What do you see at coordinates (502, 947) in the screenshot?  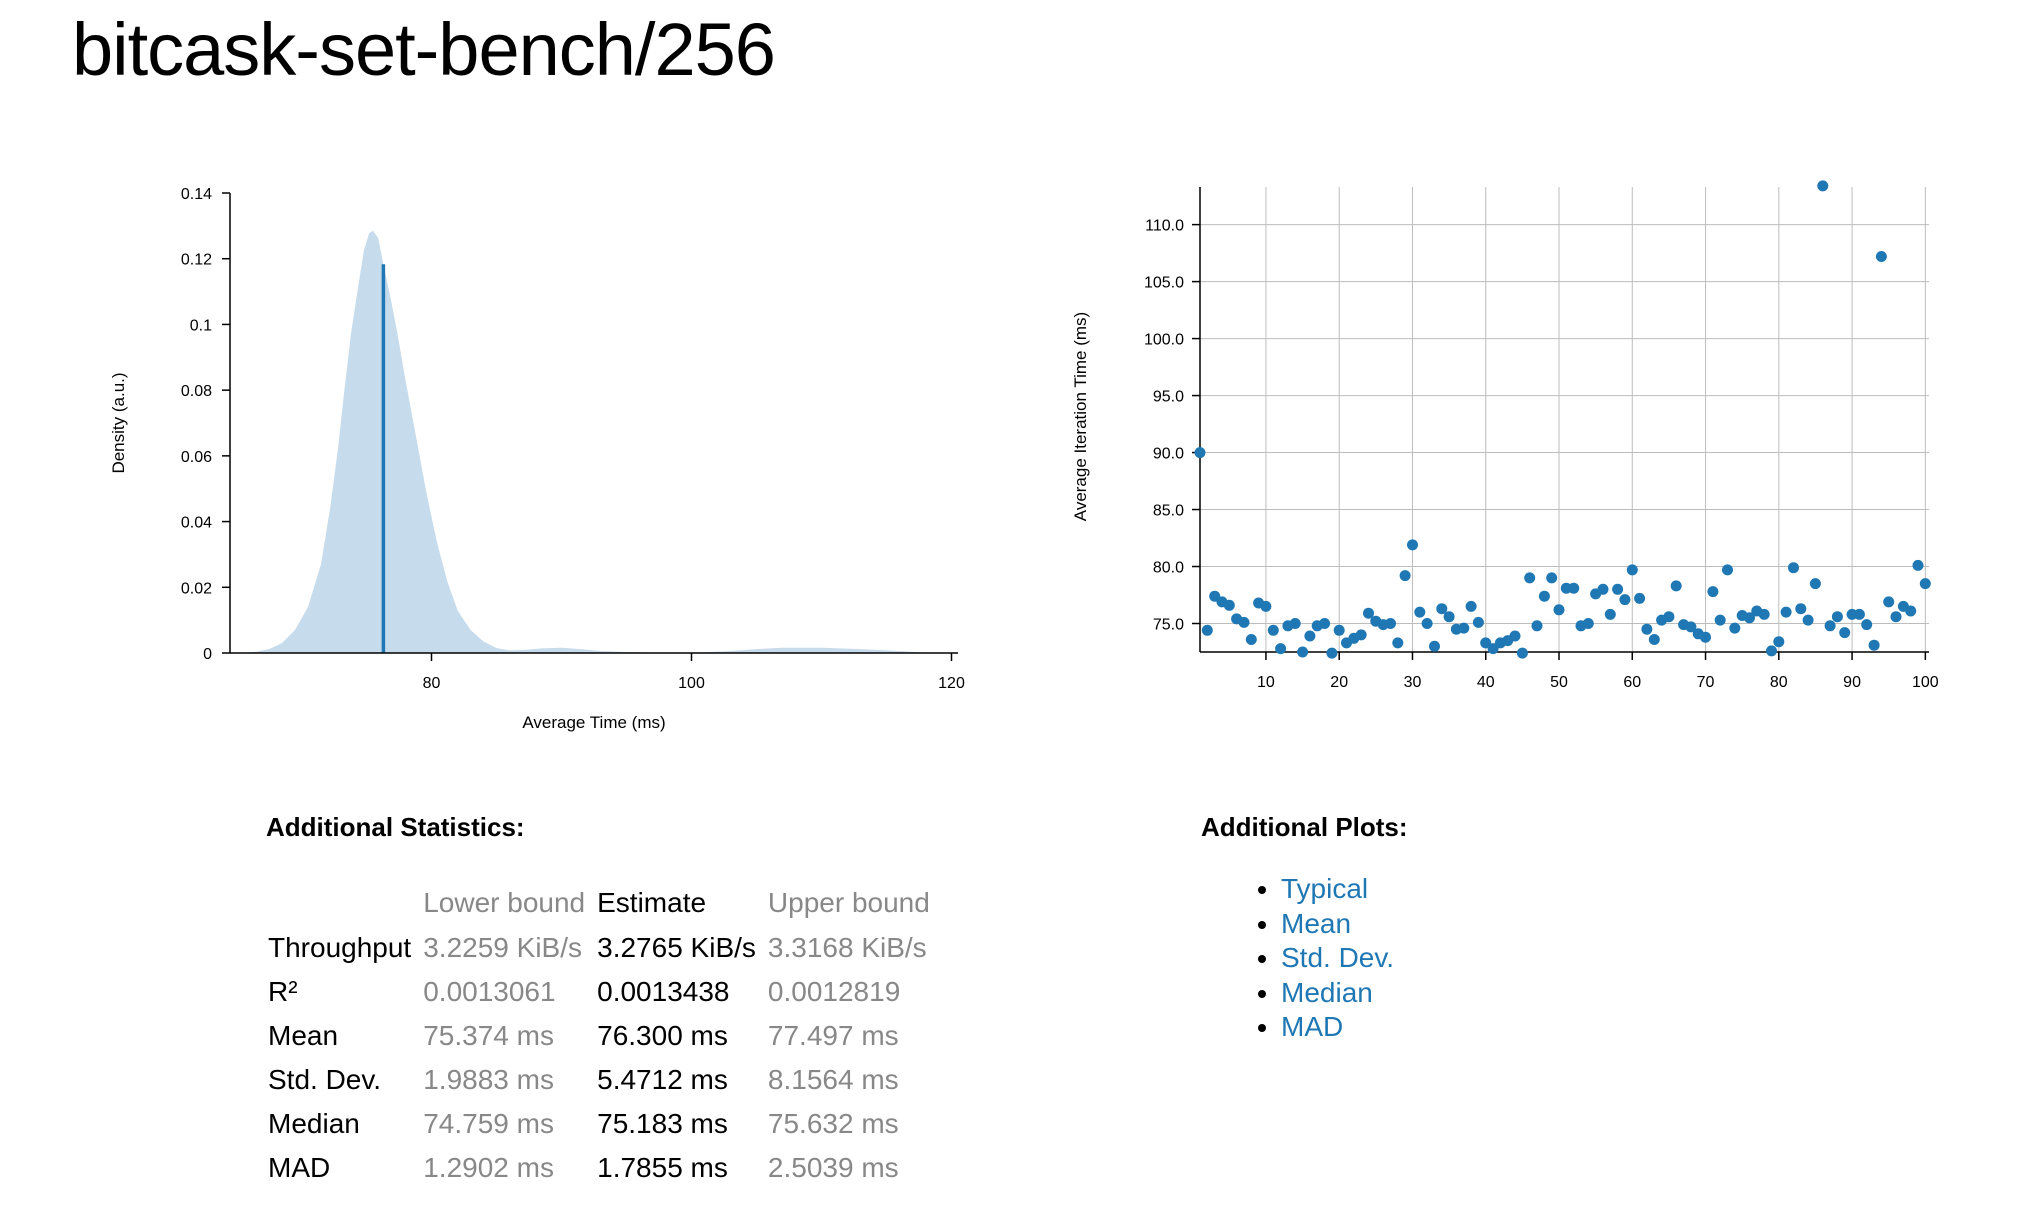 I see `stats-row-lower: 3.2259 KiB/s` at bounding box center [502, 947].